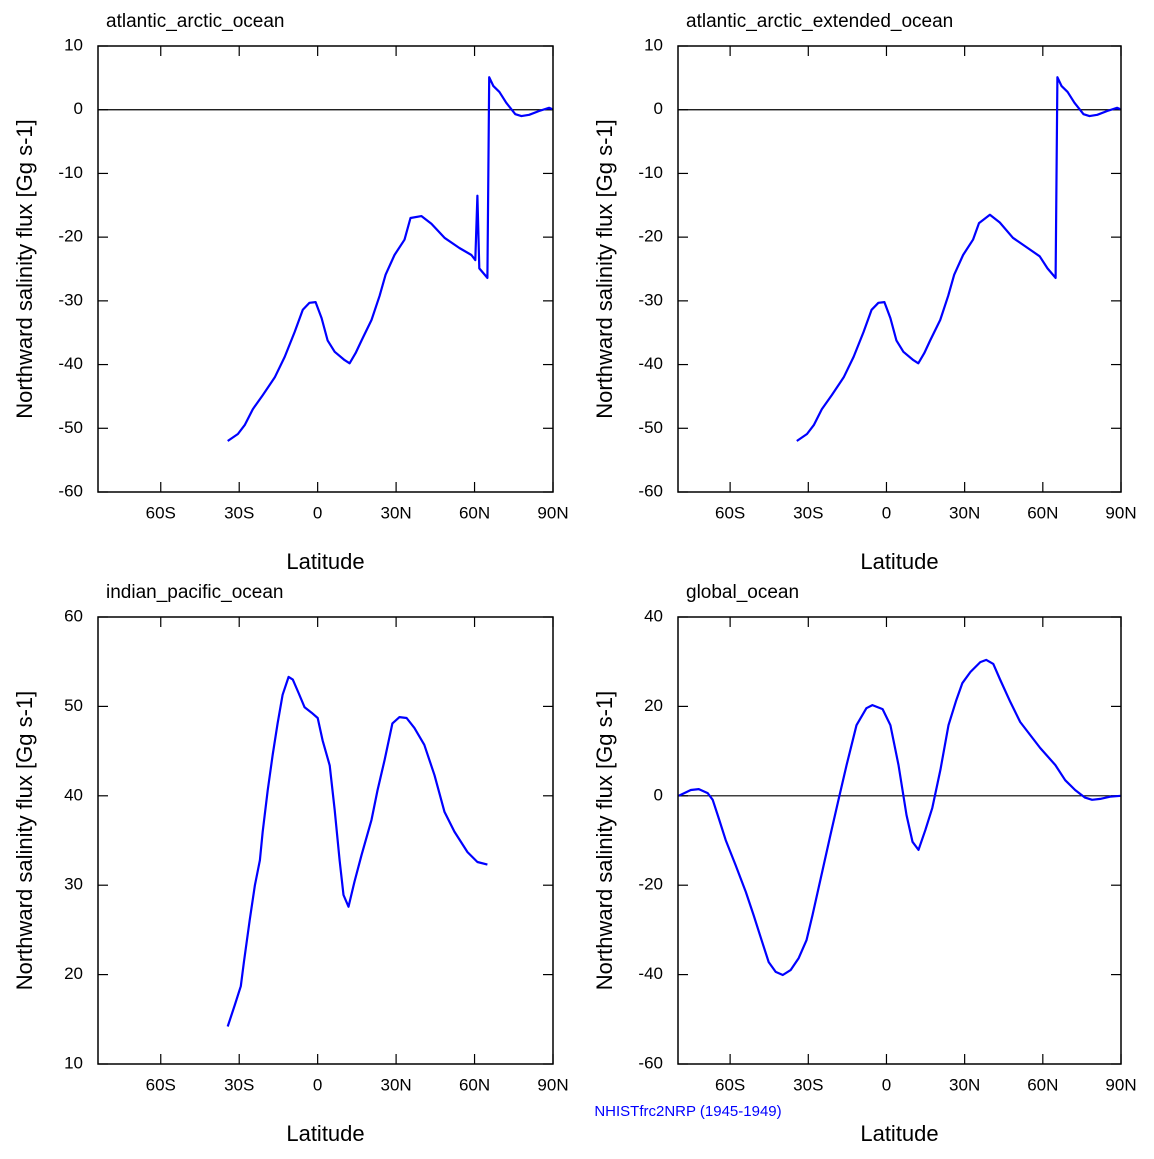  Describe the element at coordinates (73, 705) in the screenshot. I see `y-tick-label: 50` at that location.